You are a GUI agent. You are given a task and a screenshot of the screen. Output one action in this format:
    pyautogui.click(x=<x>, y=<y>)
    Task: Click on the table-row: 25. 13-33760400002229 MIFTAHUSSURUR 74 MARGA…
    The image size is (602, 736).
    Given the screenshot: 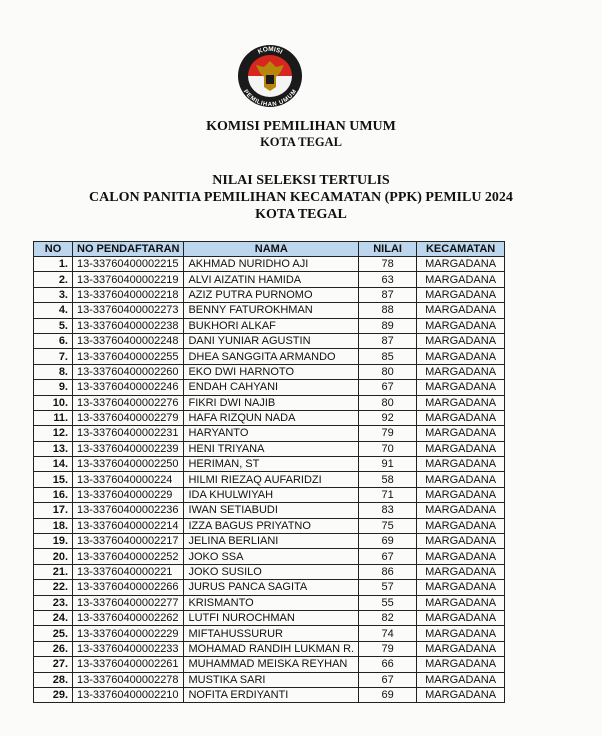 What is the action you would take?
    pyautogui.click(x=269, y=633)
    